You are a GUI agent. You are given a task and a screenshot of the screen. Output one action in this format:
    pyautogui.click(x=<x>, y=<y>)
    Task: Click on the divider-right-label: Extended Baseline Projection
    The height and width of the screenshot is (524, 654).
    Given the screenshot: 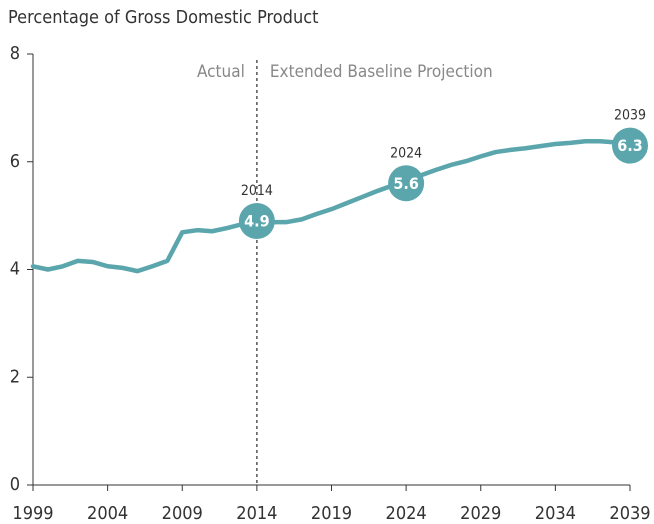 What is the action you would take?
    pyautogui.click(x=381, y=72)
    